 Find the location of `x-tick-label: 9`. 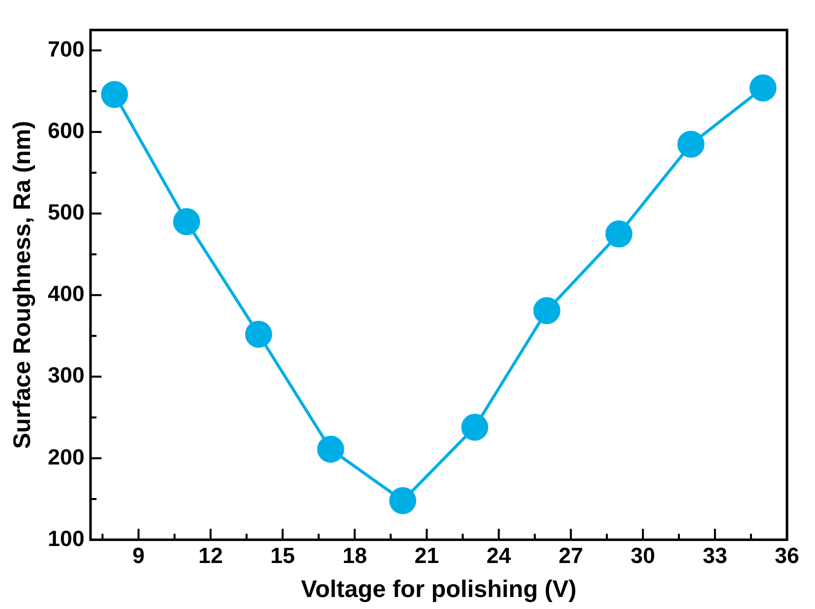

x-tick-label: 9 is located at coordinates (138, 555).